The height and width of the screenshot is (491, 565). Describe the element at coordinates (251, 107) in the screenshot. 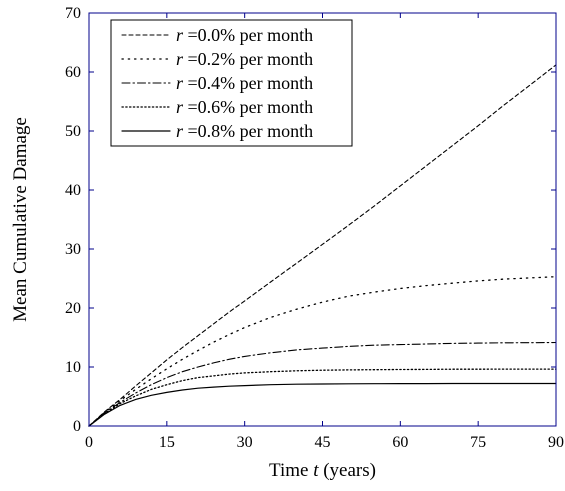

I see `legend-label-text: =0.6% per month` at that location.